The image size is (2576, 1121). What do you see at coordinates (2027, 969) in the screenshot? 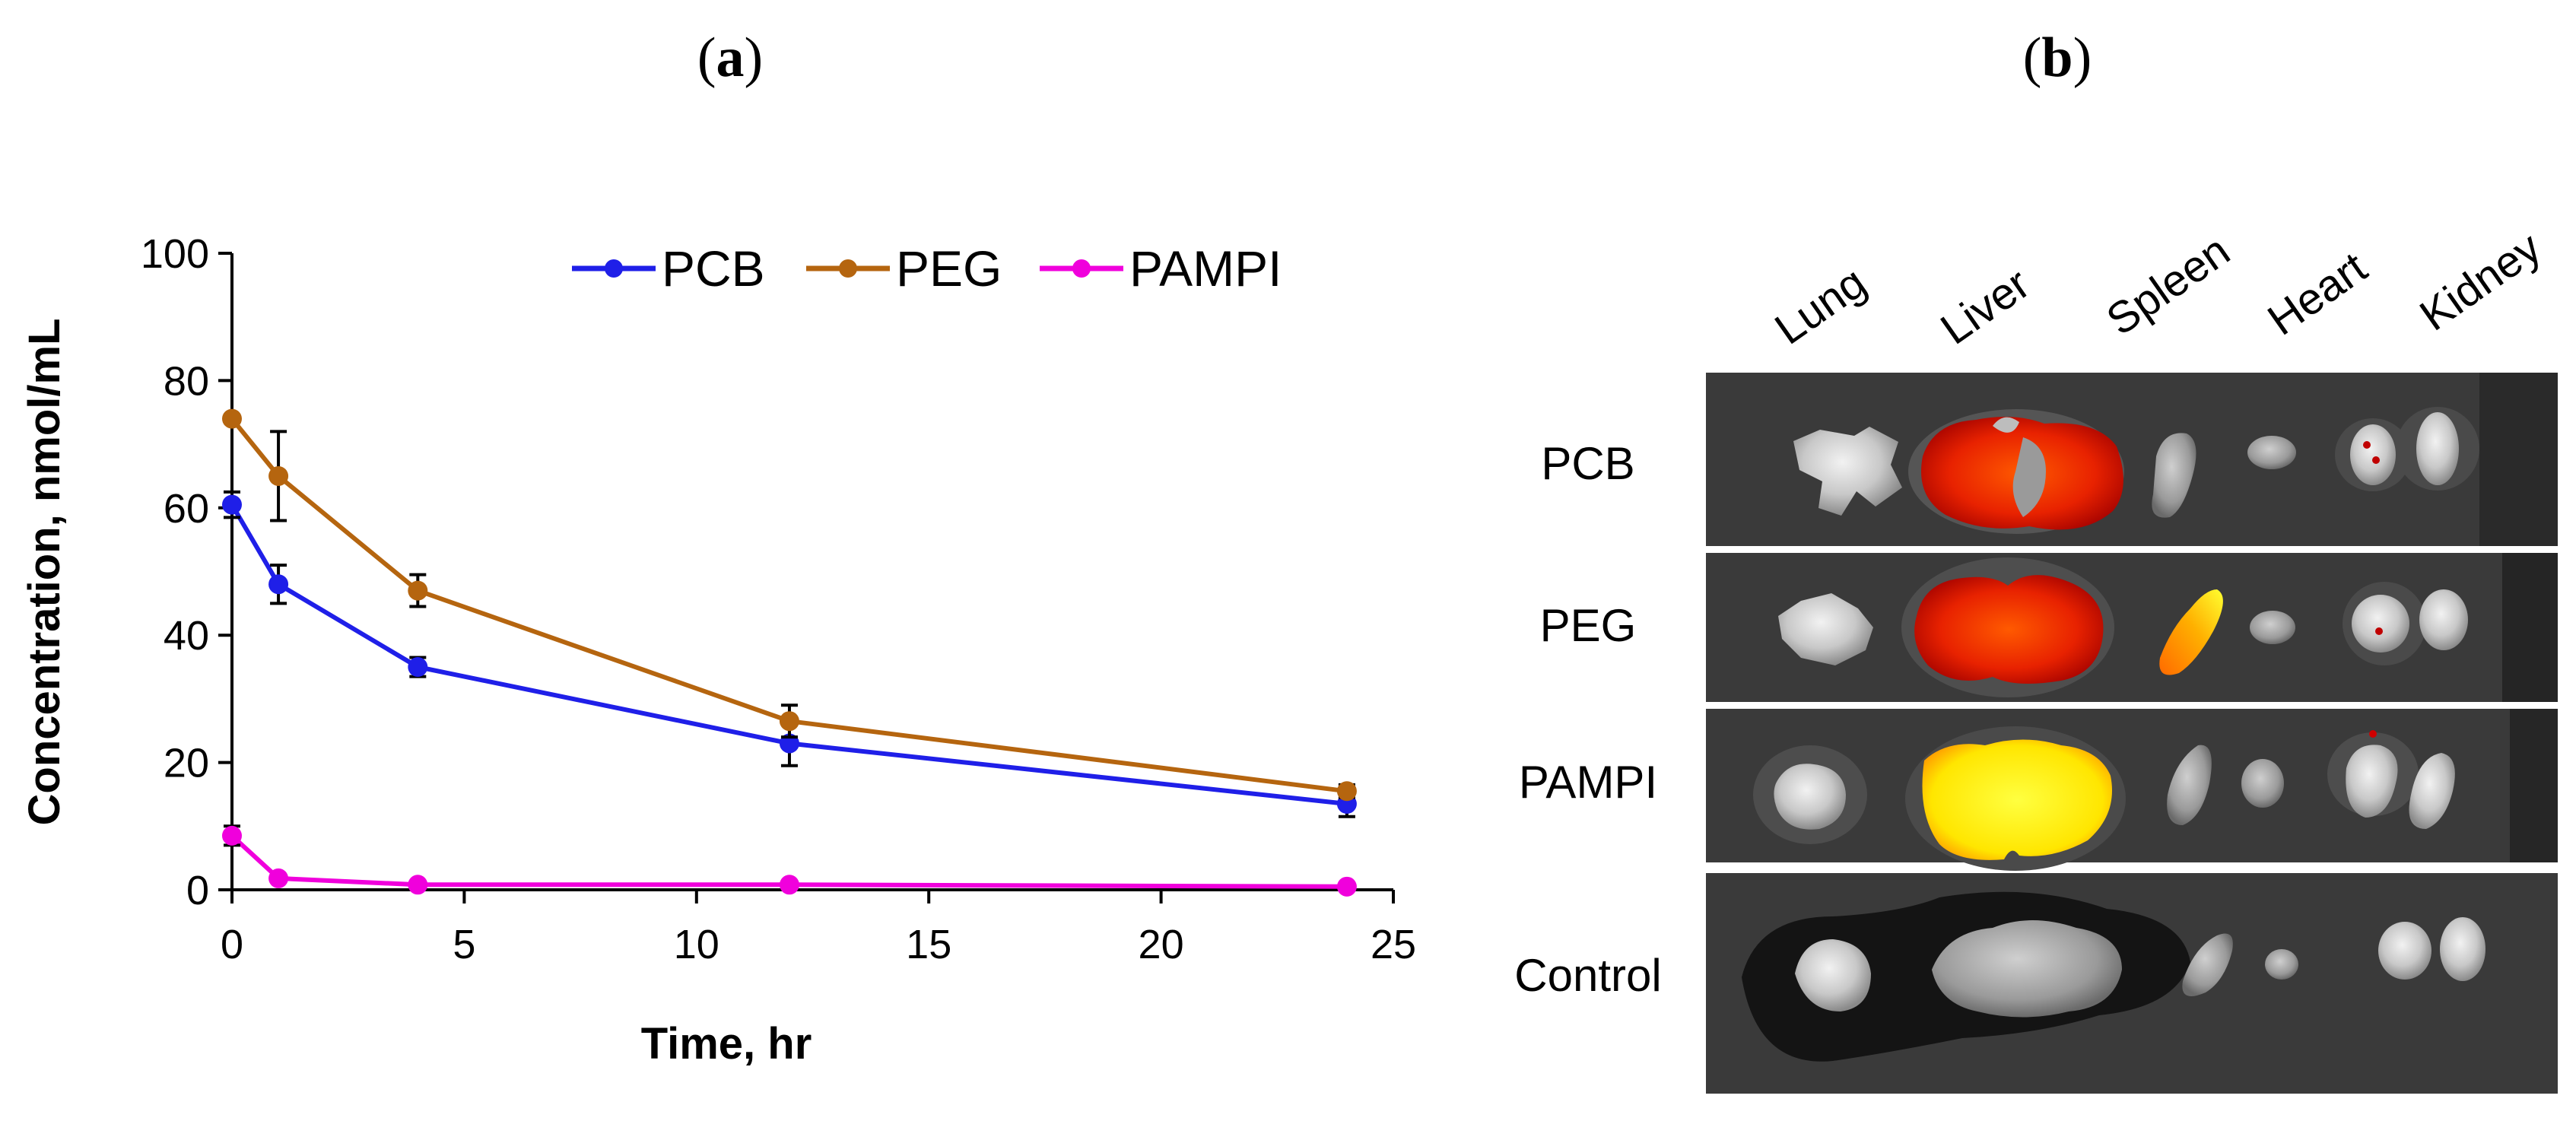
I see `liver-control` at bounding box center [2027, 969].